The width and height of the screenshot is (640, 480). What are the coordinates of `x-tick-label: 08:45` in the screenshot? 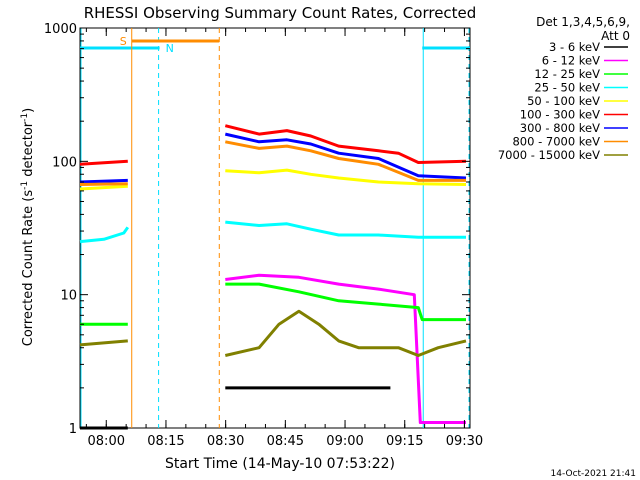 It's located at (285, 441).